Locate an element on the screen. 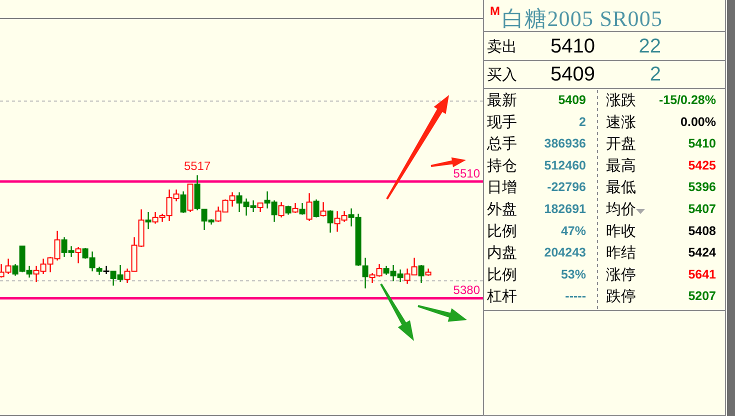 This screenshot has height=416, width=735. text: 5641 is located at coordinates (702, 274).